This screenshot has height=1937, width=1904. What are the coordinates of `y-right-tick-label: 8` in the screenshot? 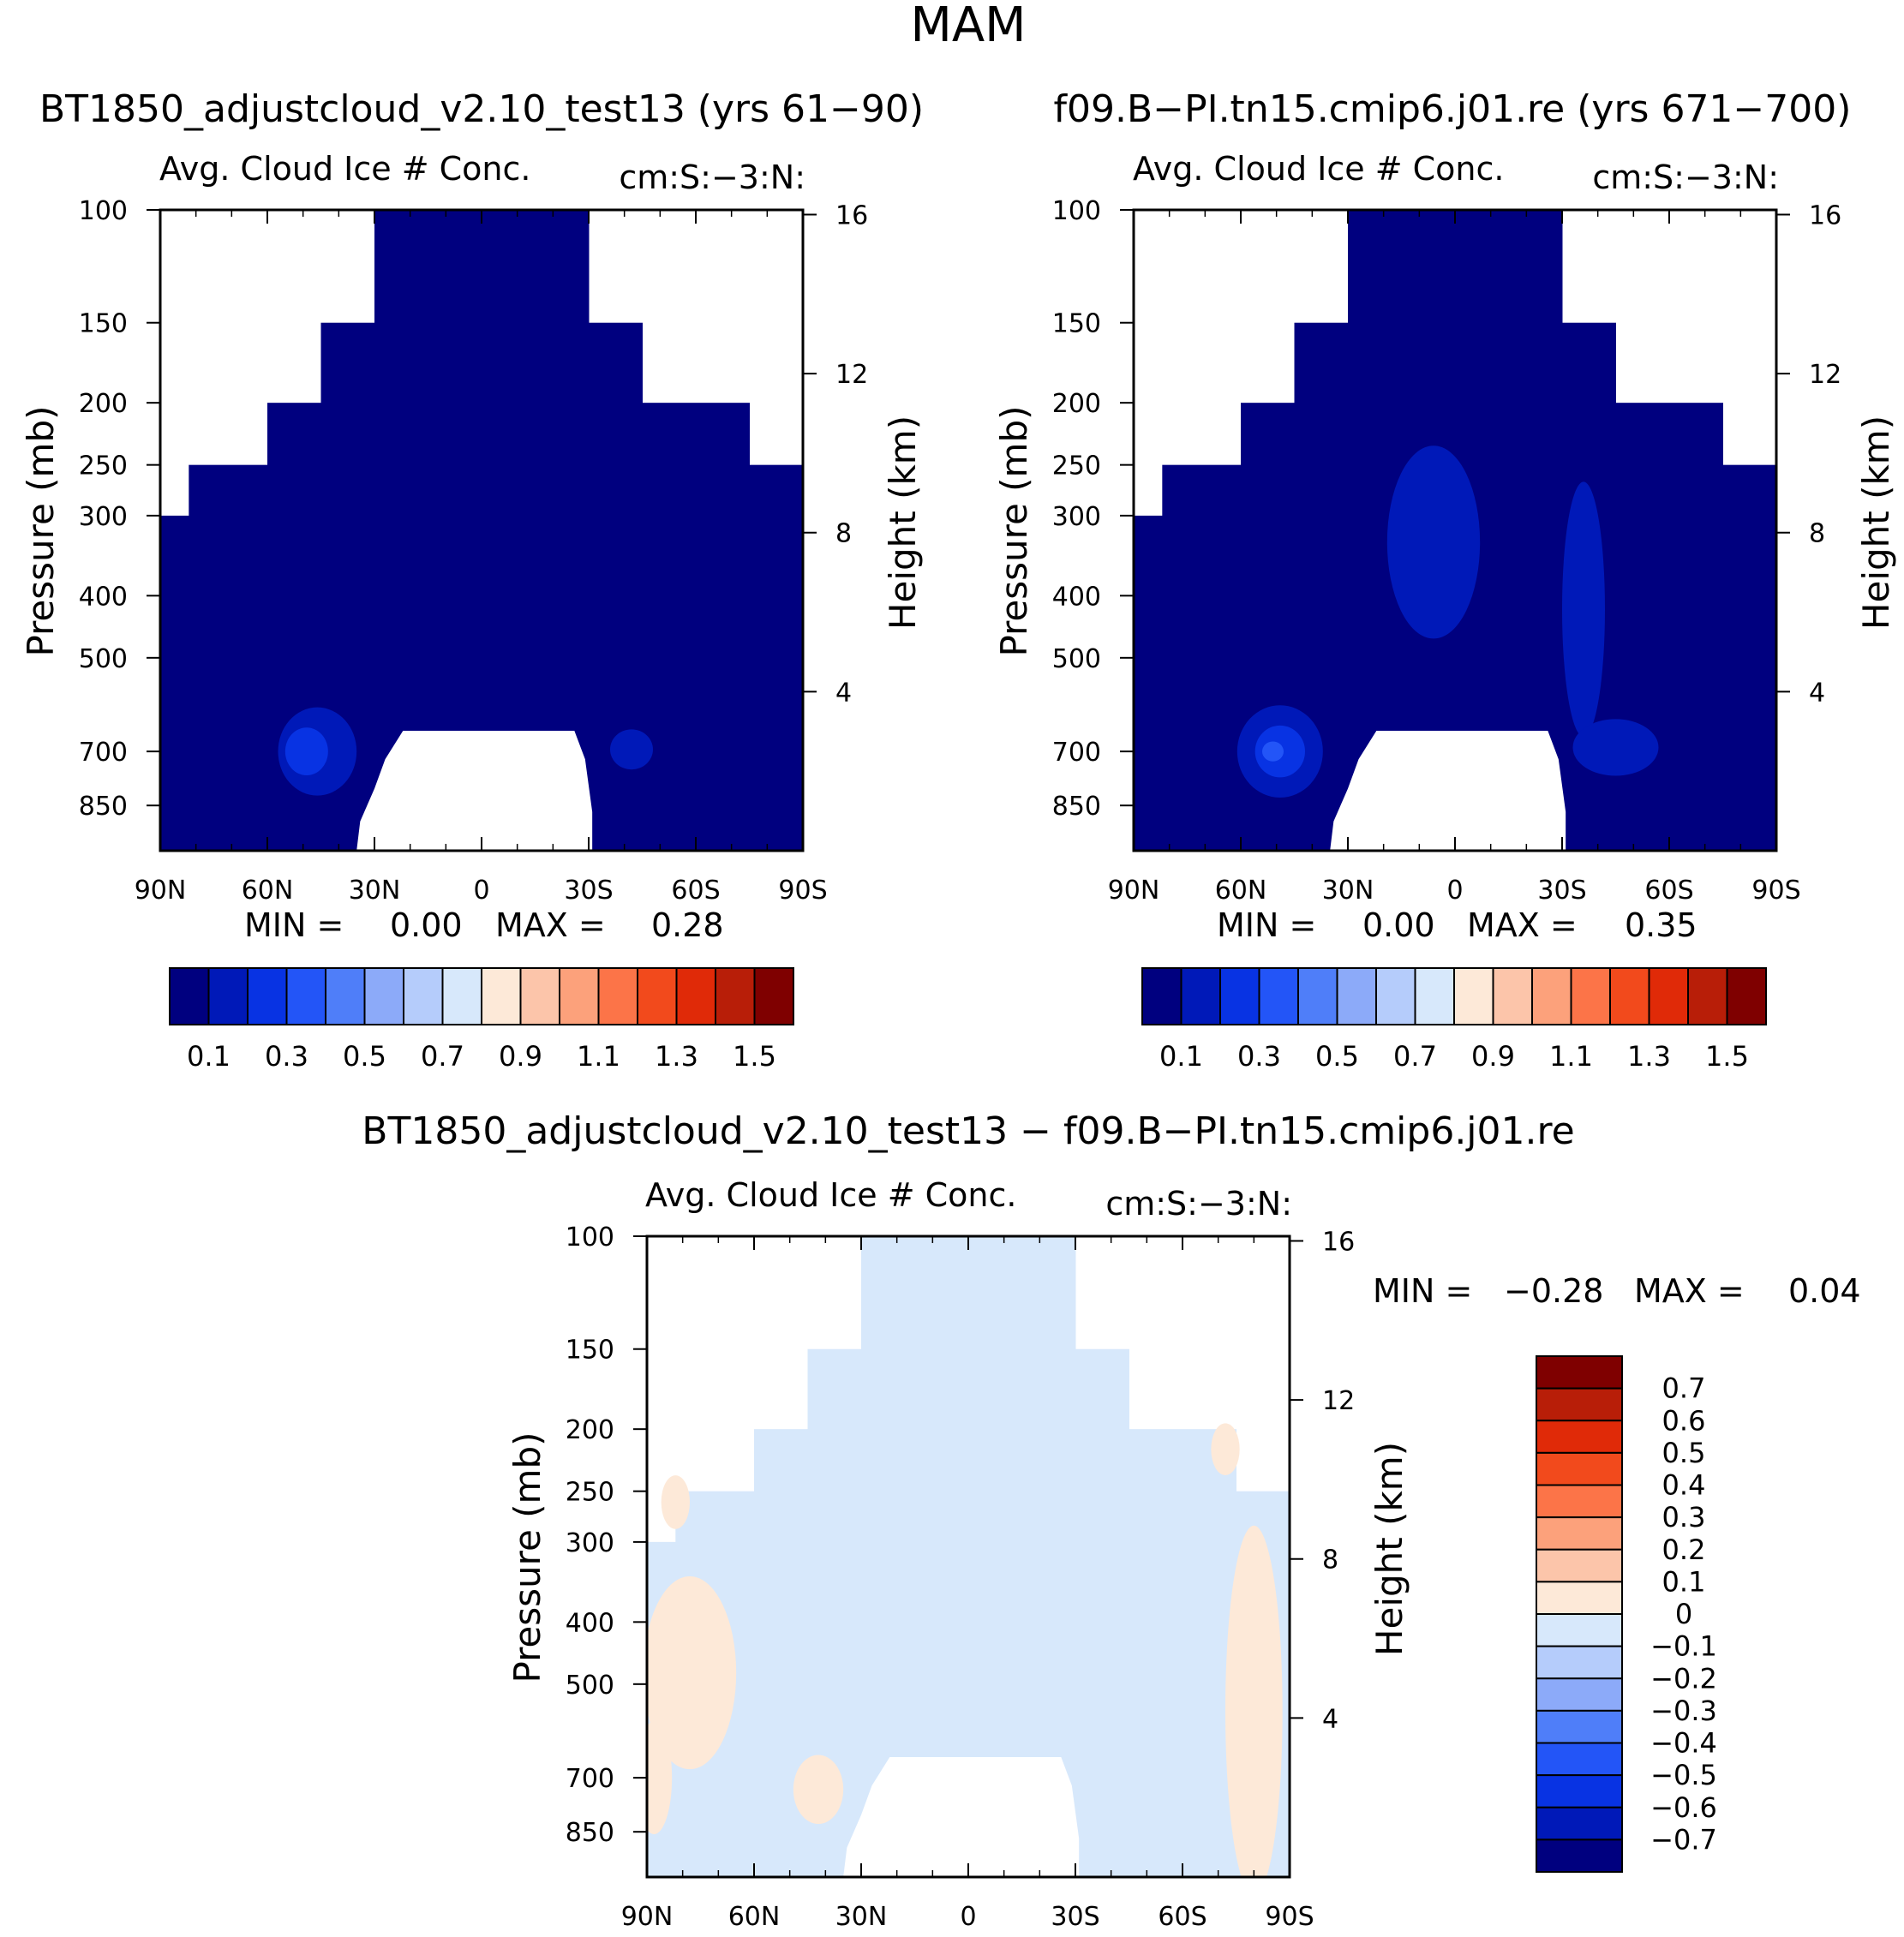 It's located at (1330, 1560).